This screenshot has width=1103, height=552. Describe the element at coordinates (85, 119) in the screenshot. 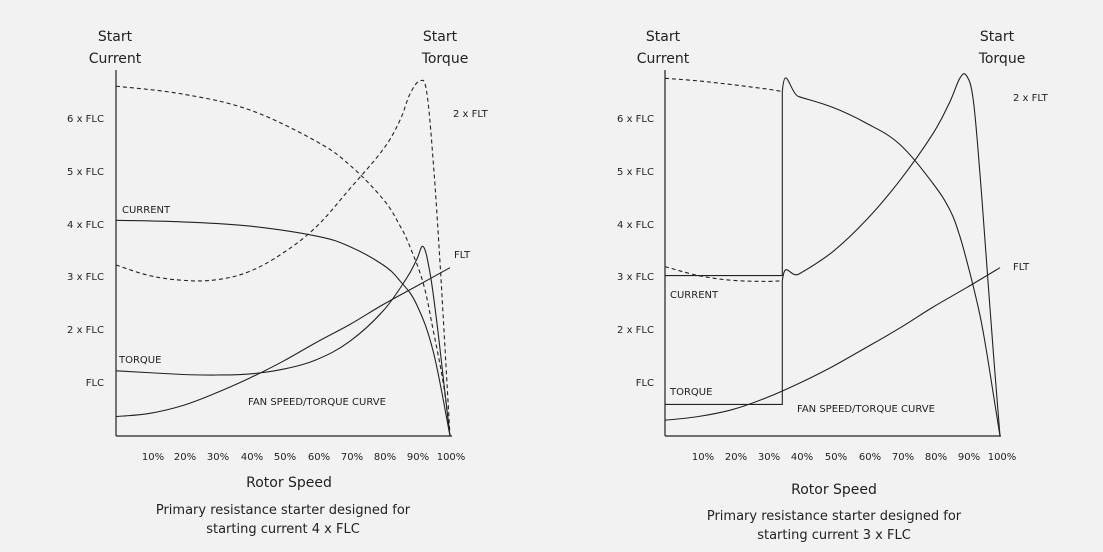

I see `left-y-tick-label: 6 x FLC` at that location.